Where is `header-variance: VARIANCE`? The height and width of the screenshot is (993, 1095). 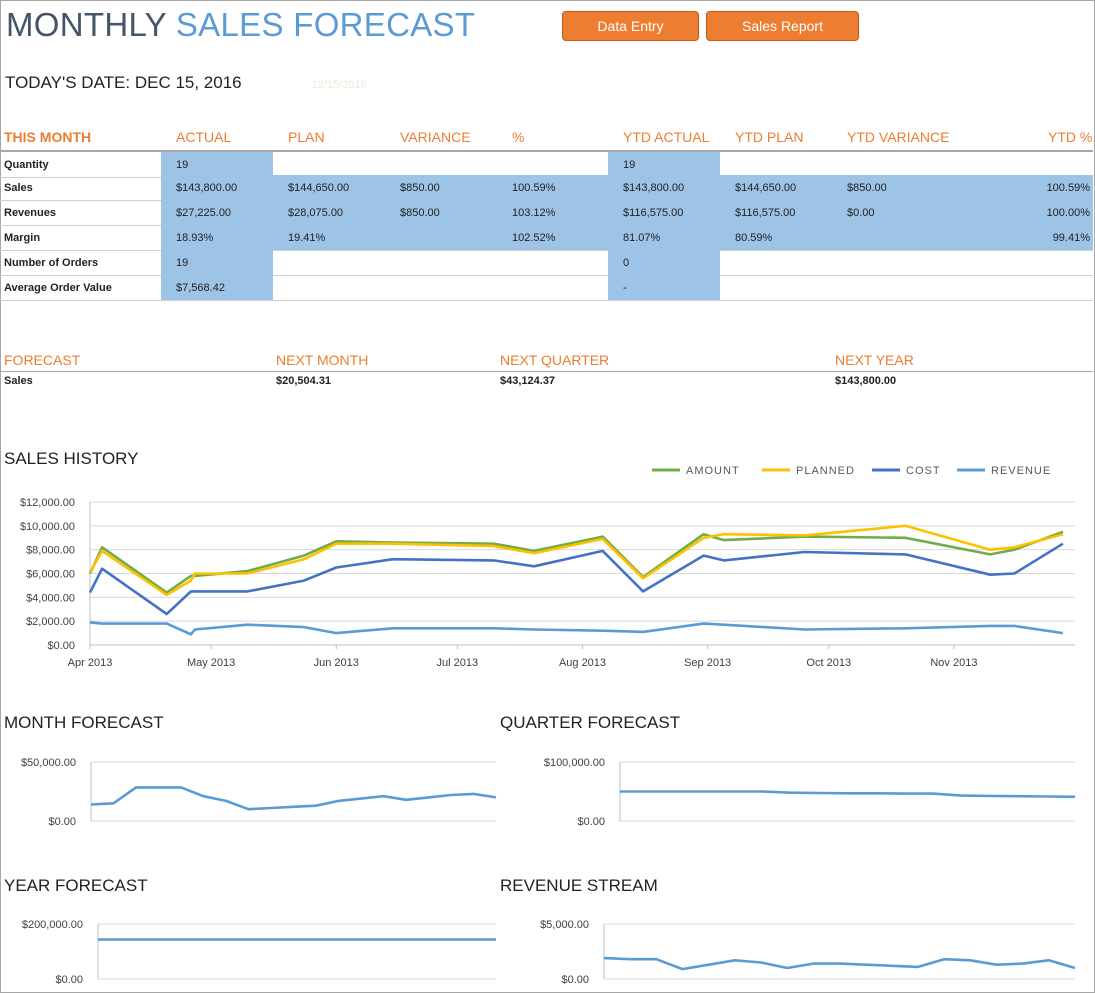
header-variance: VARIANCE is located at coordinates (435, 137).